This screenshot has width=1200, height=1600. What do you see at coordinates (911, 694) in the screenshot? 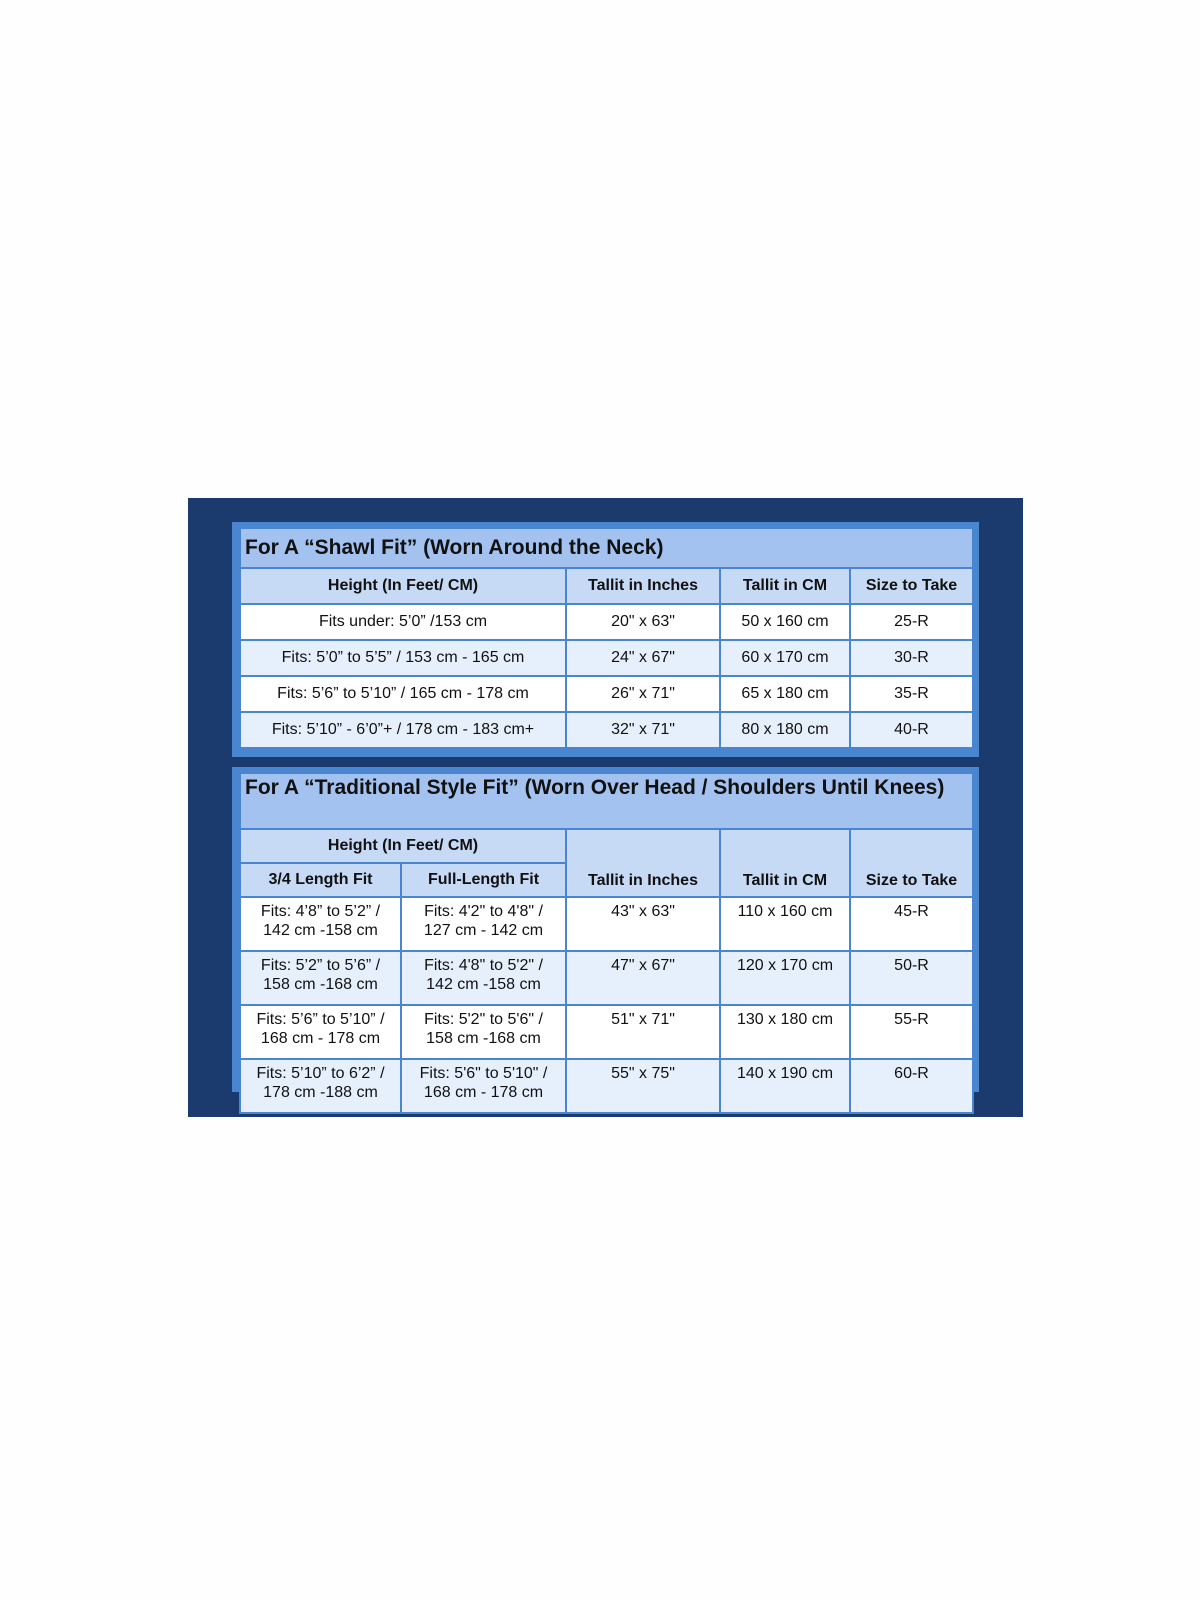
I see `cell-size: 35-R` at bounding box center [911, 694].